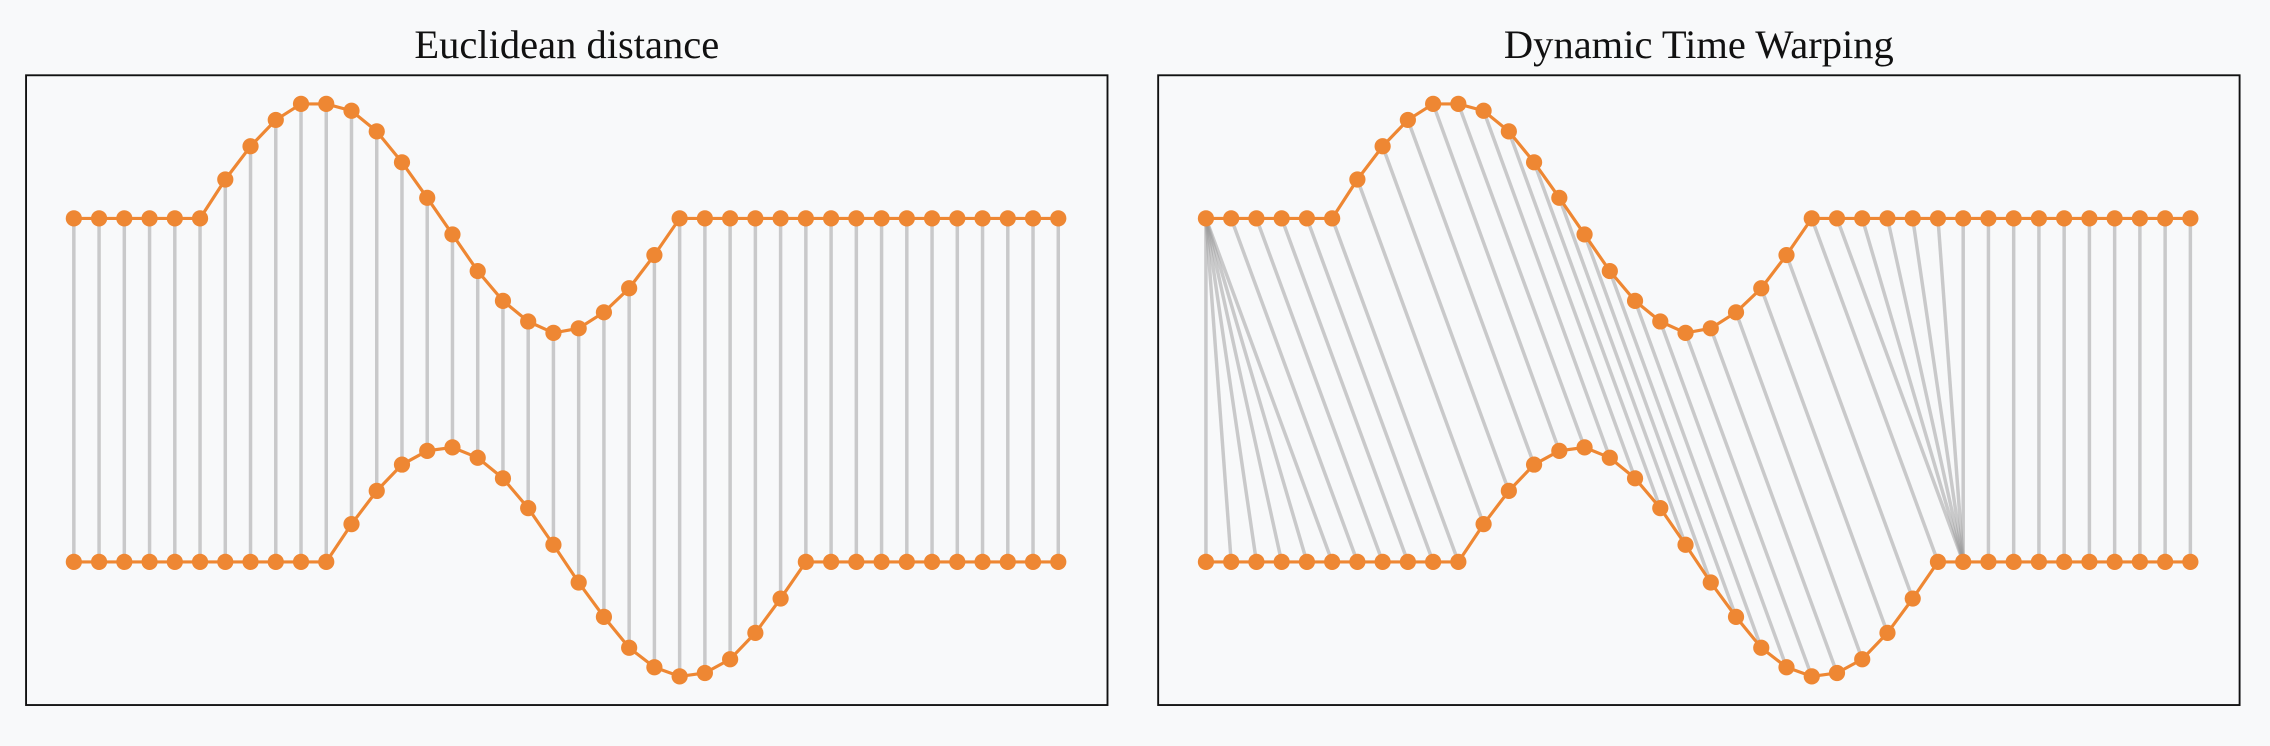  Describe the element at coordinates (1699, 44) in the screenshot. I see `panel-title: Dynamic Time Warping` at that location.